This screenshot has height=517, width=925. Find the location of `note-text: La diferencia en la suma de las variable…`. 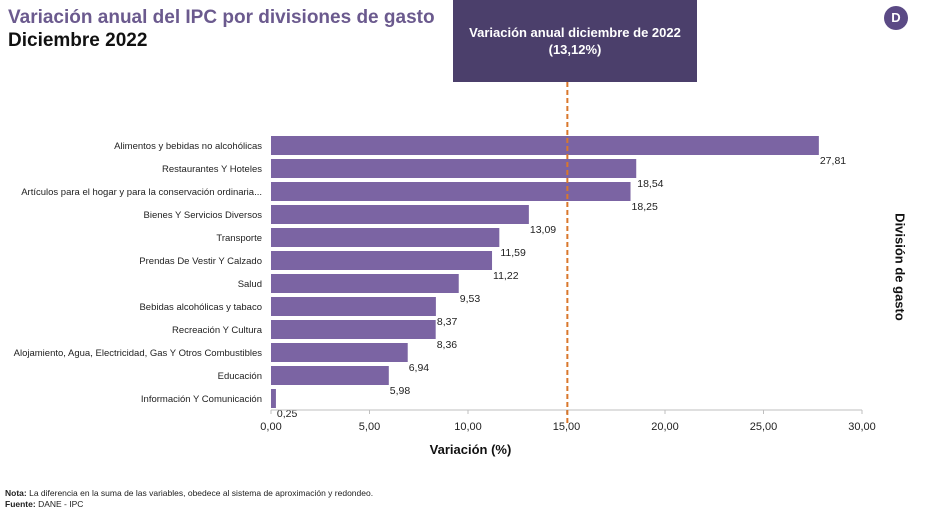

note-text: La diferencia en la suma de las variable… is located at coordinates (200, 493).